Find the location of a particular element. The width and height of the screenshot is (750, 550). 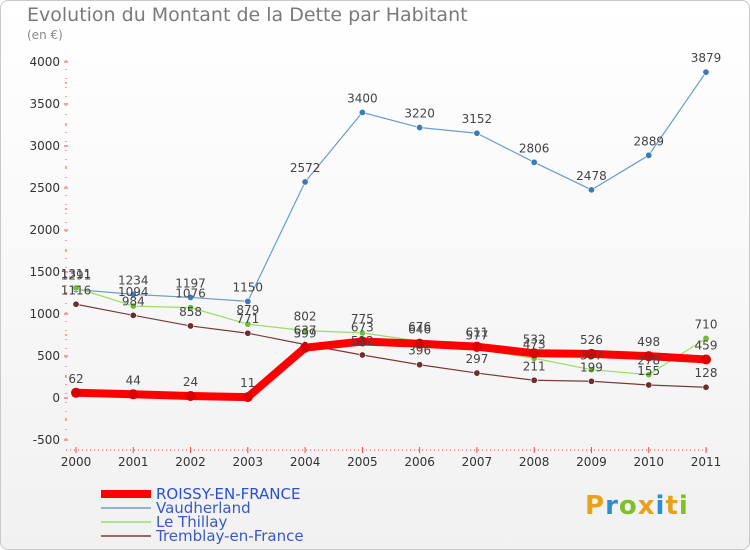

y-tick-label: -500 is located at coordinates (46, 440).